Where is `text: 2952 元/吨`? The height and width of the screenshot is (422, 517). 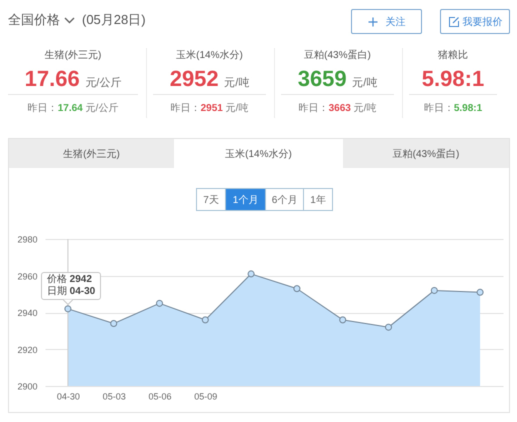
text: 2952 元/吨 is located at coordinates (210, 78).